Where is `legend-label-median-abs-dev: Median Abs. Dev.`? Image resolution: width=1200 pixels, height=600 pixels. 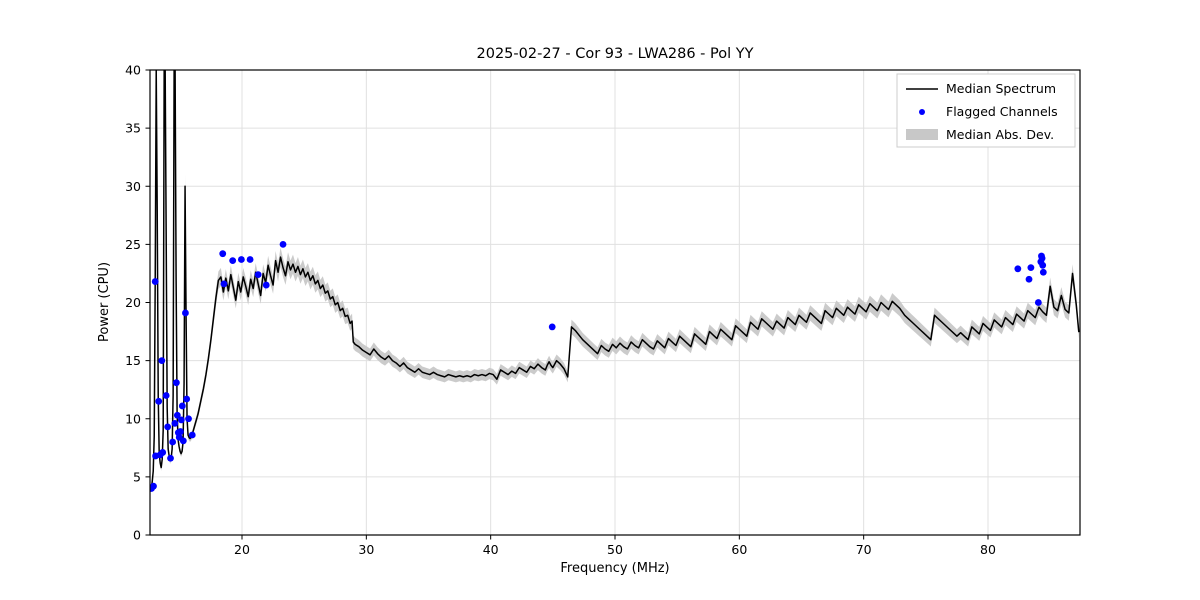 legend-label-median-abs-dev: Median Abs. Dev. is located at coordinates (1000, 134).